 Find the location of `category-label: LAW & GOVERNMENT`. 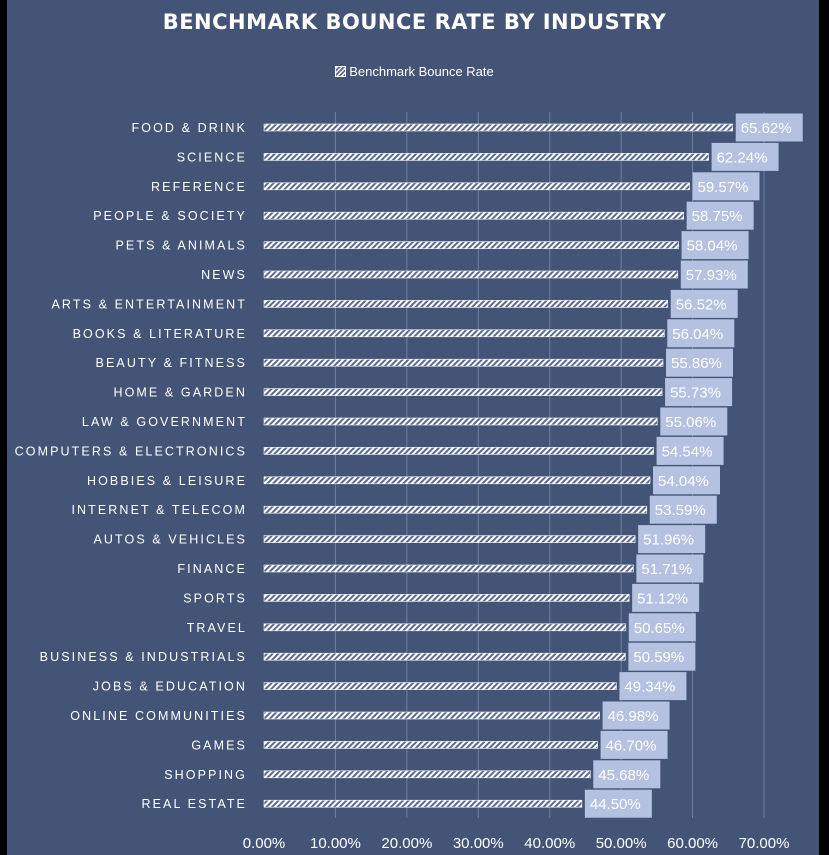

category-label: LAW & GOVERNMENT is located at coordinates (164, 422).